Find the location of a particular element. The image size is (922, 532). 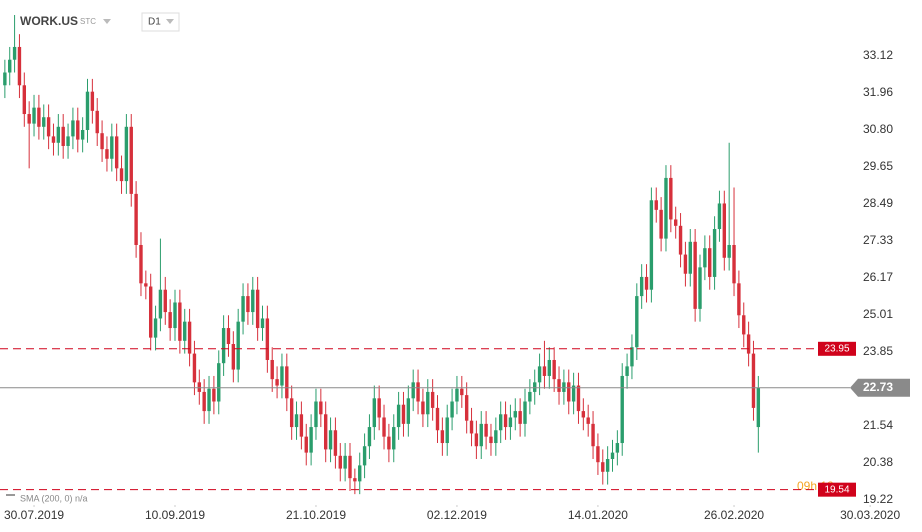

interval-select is located at coordinates (160, 22).